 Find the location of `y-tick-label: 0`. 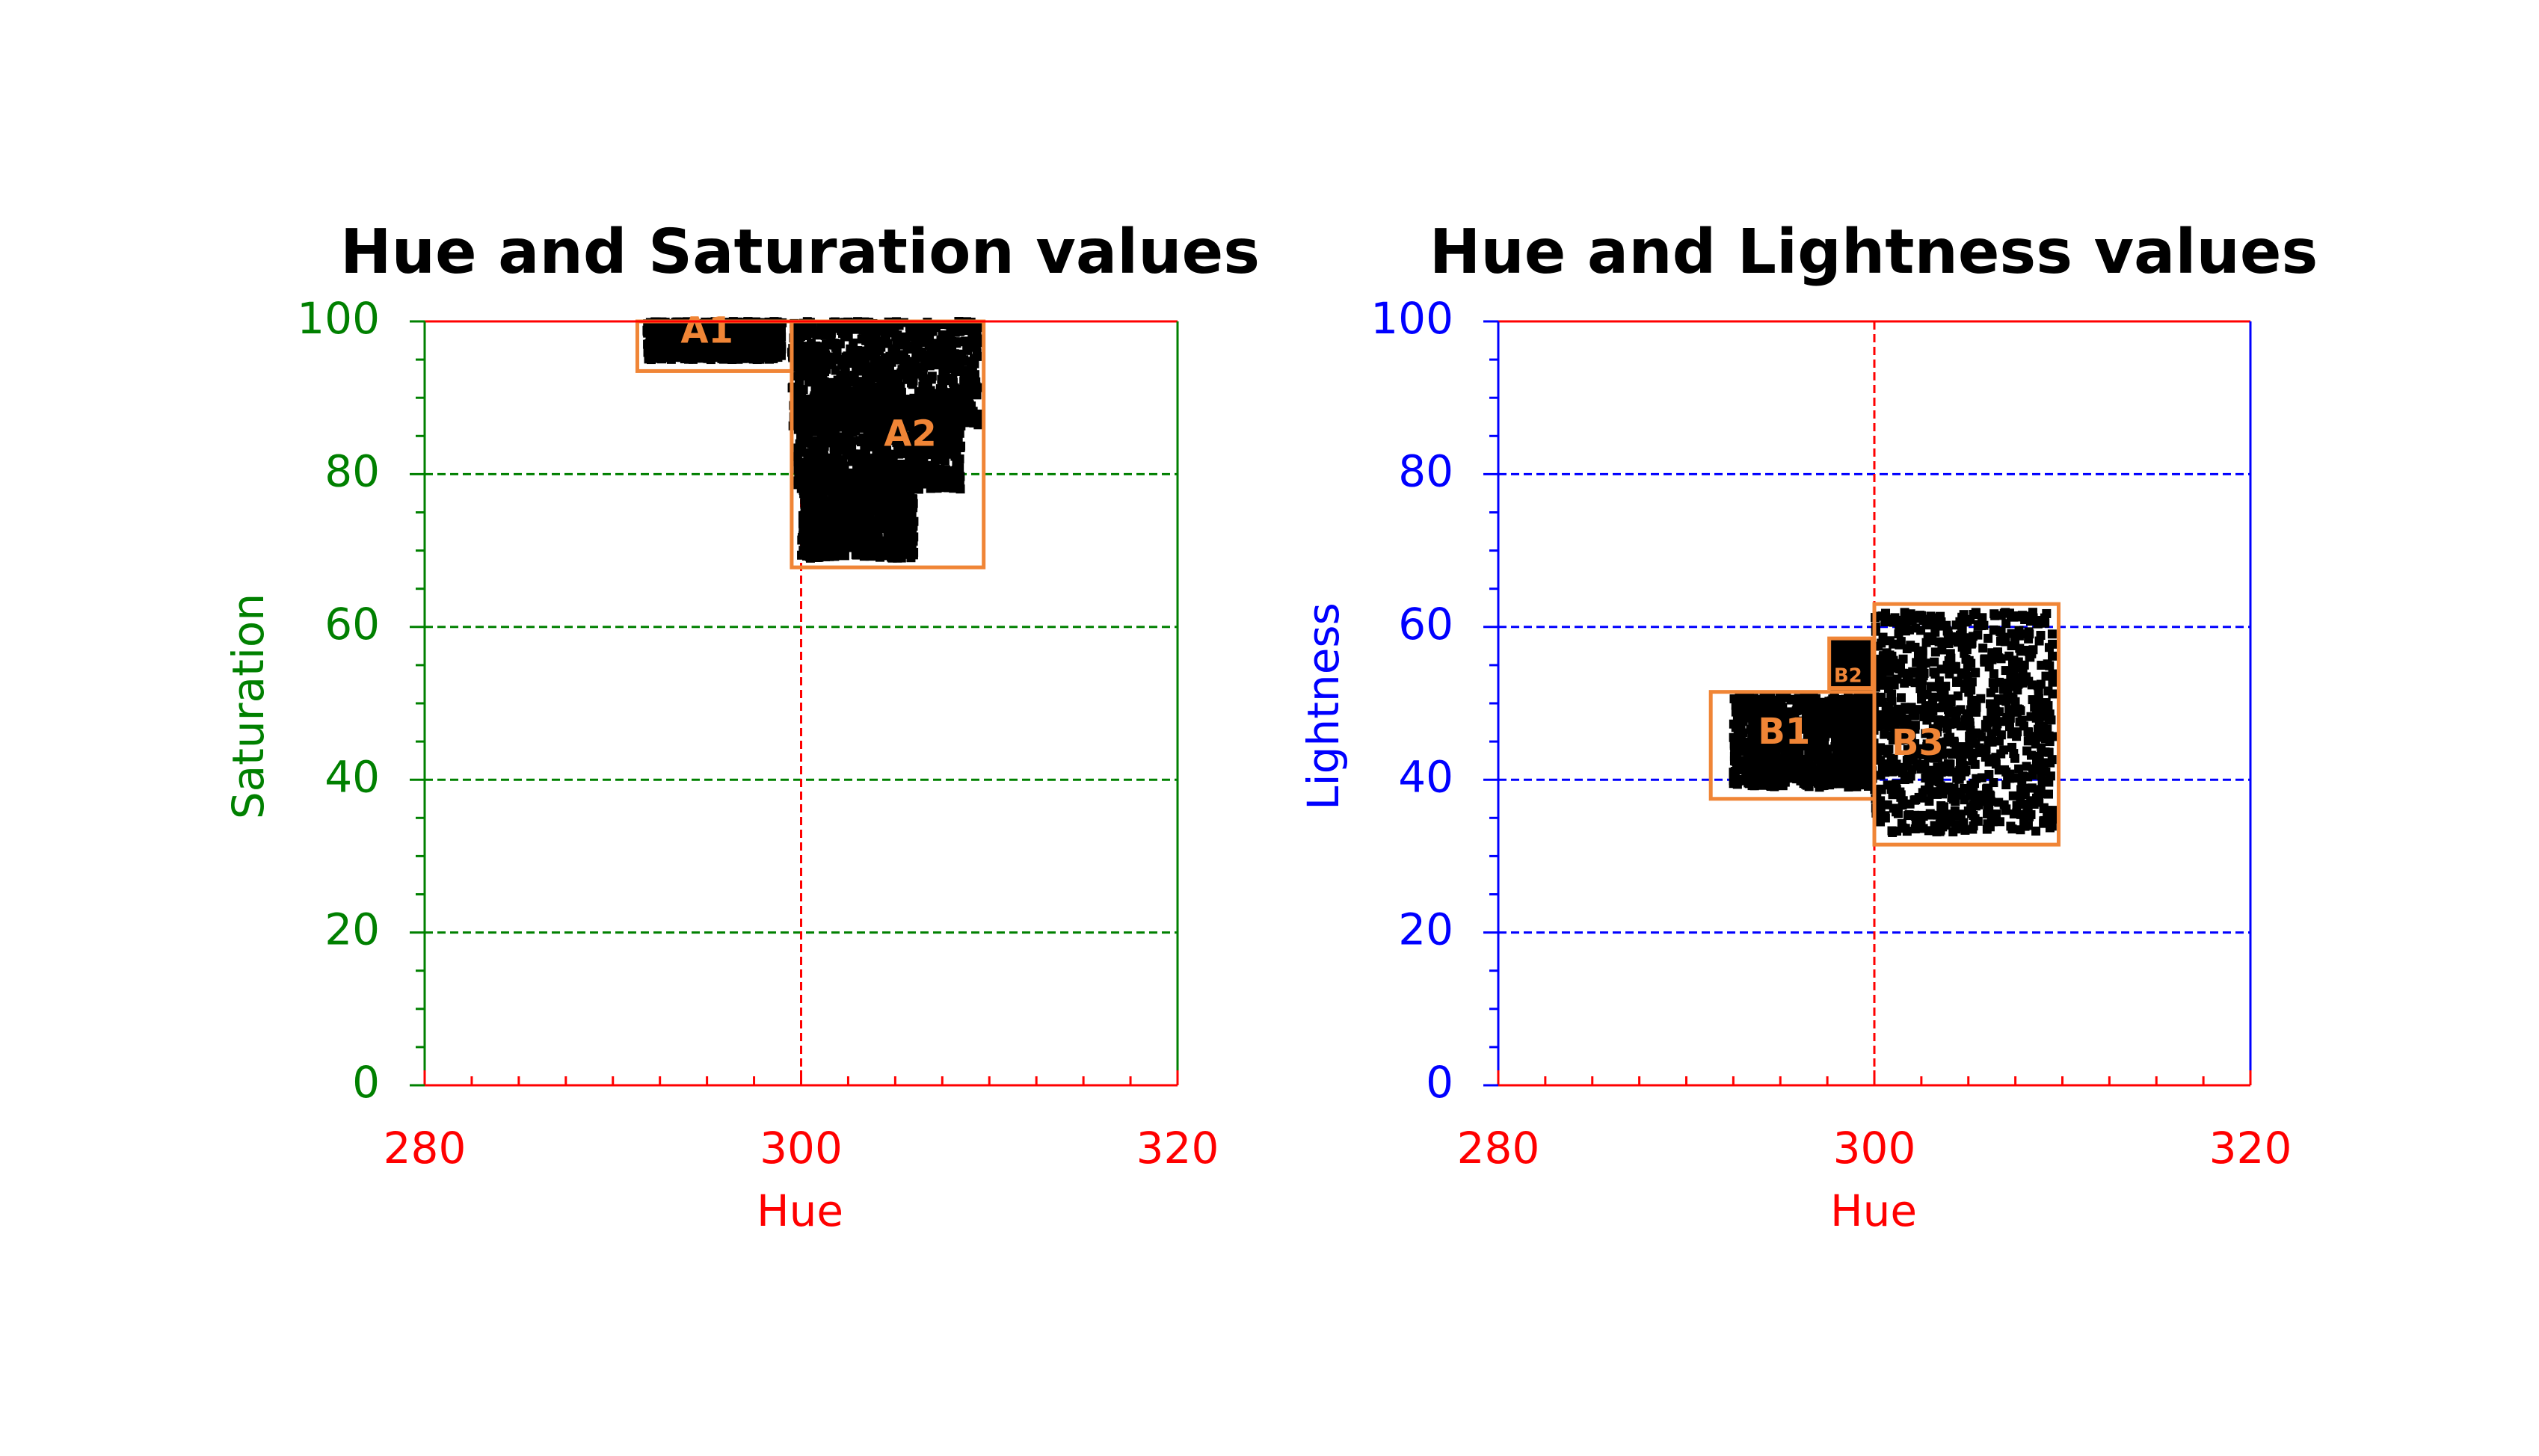

y-tick-label: 0 is located at coordinates (366, 1082).